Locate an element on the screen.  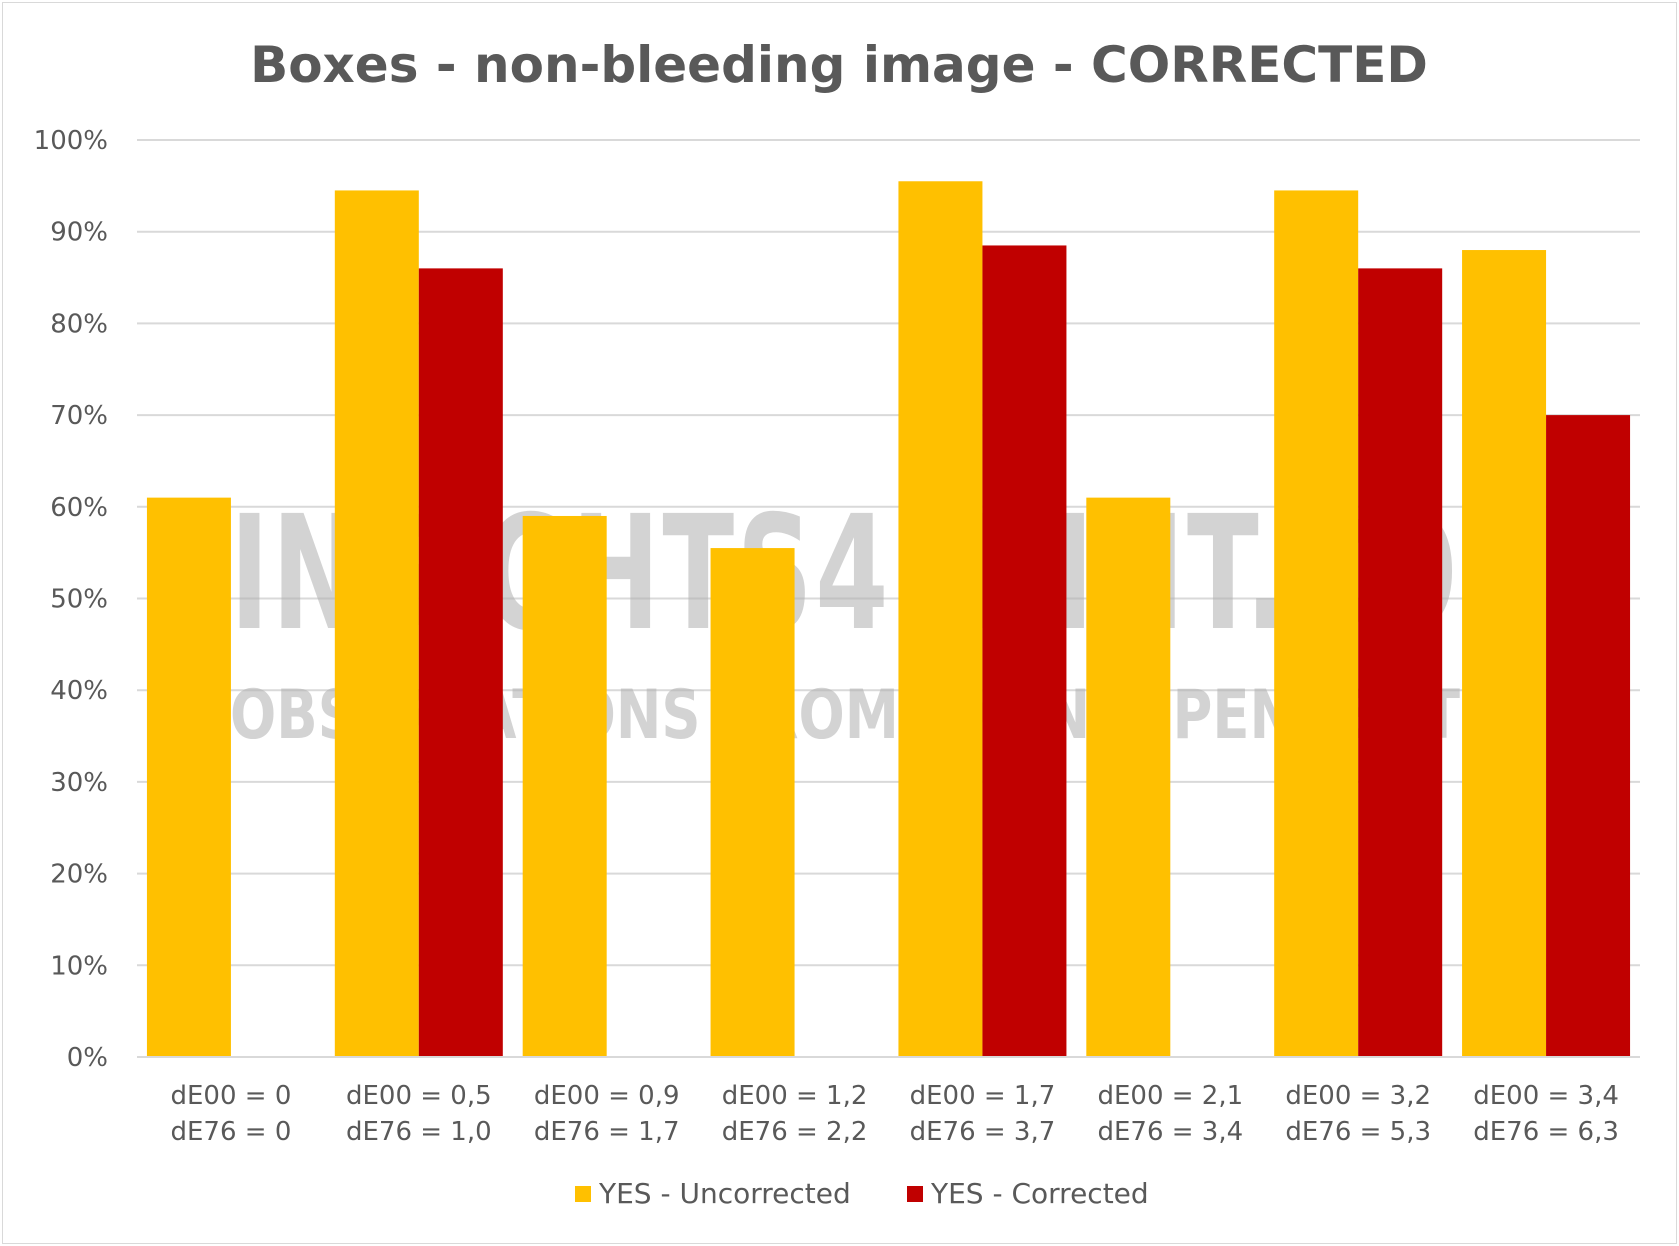
x-tick-label: dE76 = 1,0 is located at coordinates (419, 1132).